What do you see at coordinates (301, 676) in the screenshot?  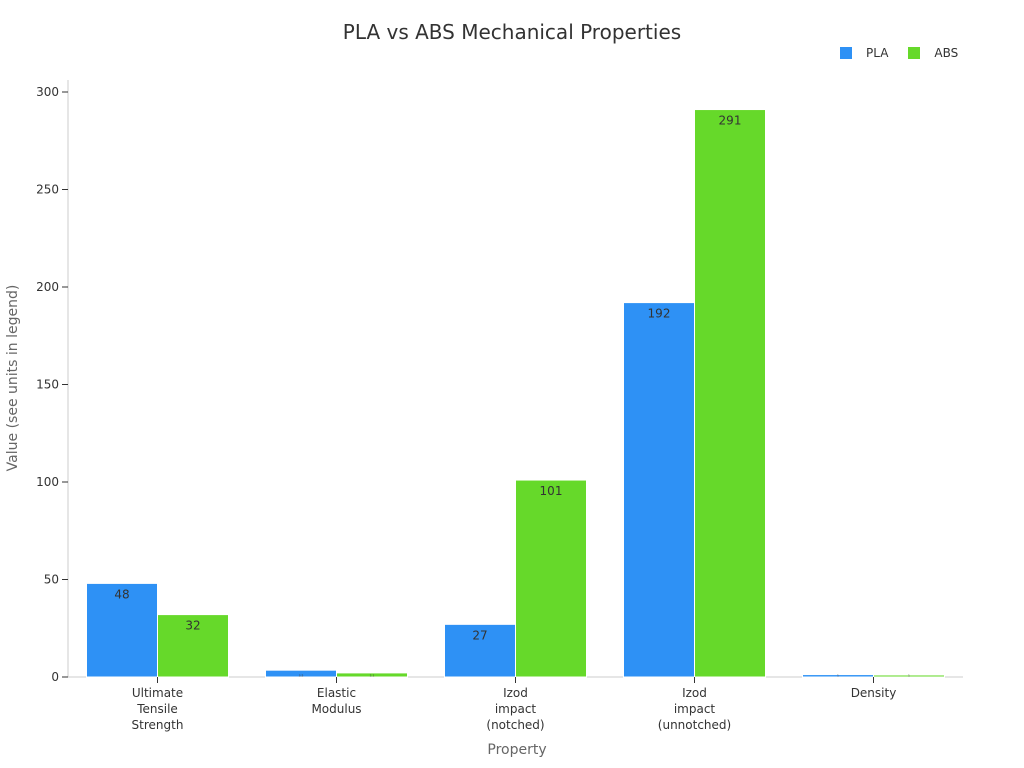 I see `bar-value-label: 3.5` at bounding box center [301, 676].